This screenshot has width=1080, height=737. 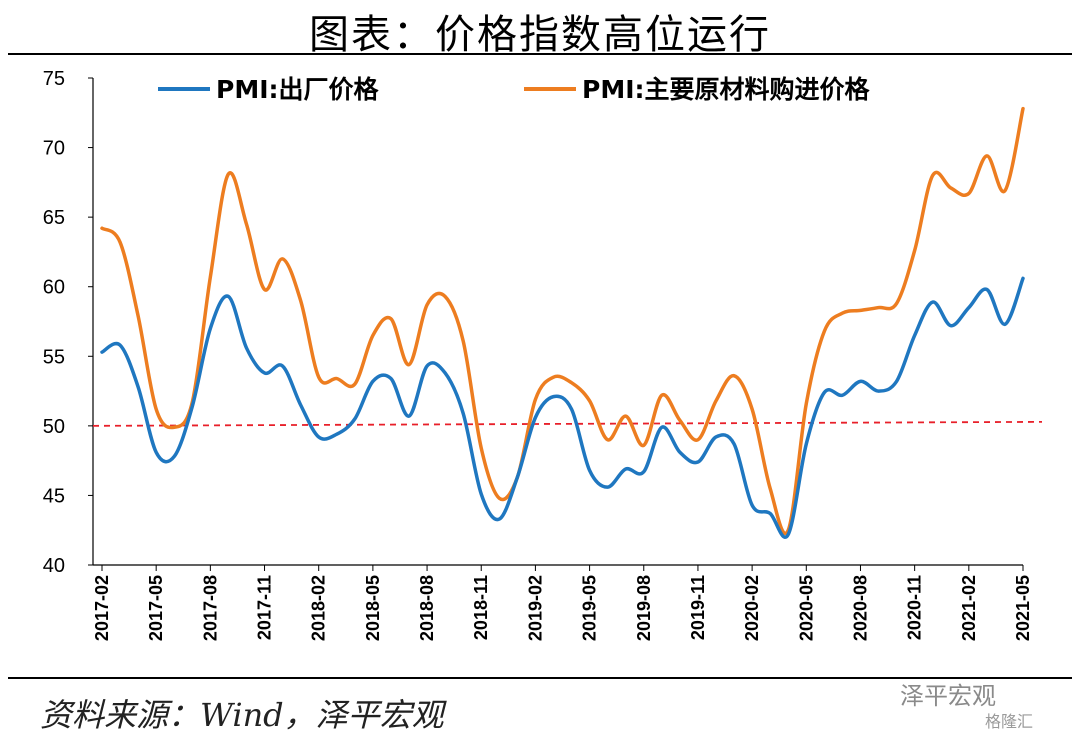 I want to click on x-tick-label: 2020-05, so click(x=806, y=608).